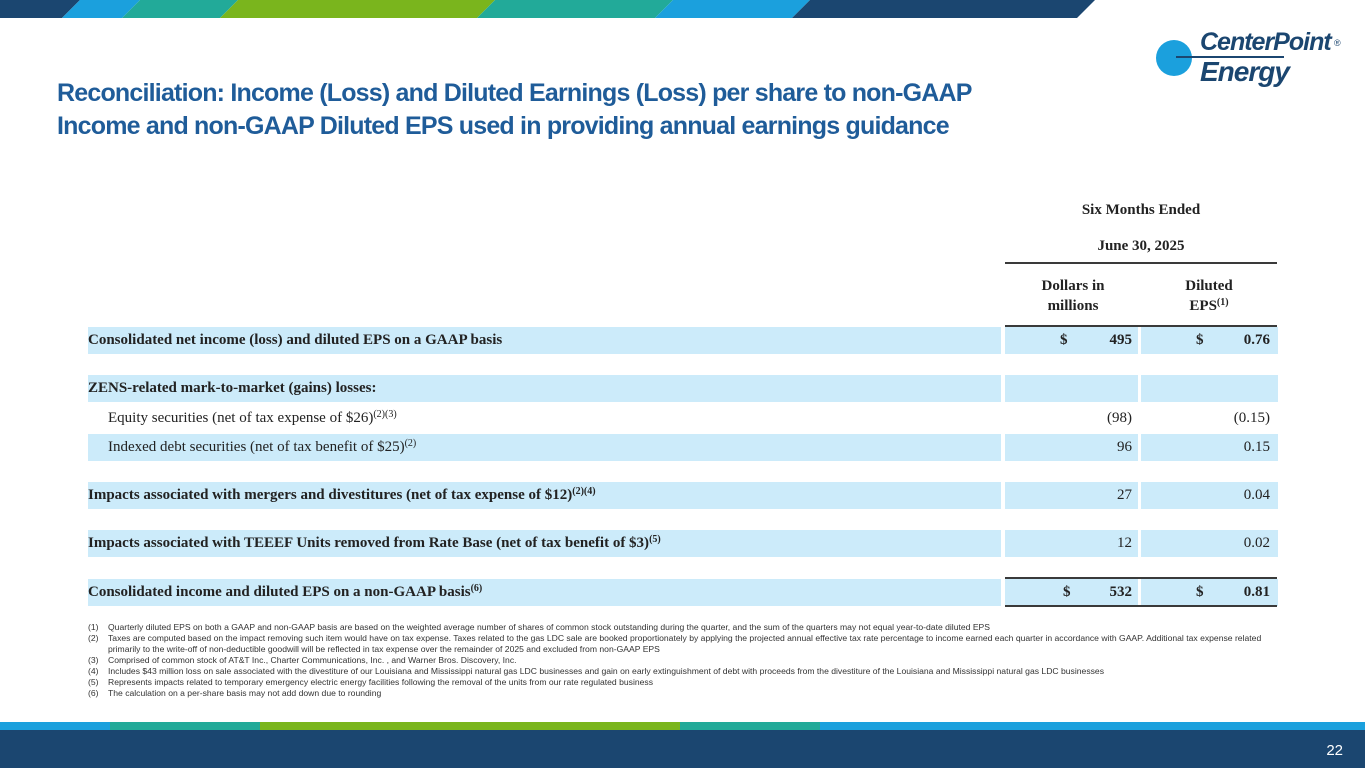  What do you see at coordinates (1141, 210) in the screenshot?
I see `period-header-line1: Six Months Ended` at bounding box center [1141, 210].